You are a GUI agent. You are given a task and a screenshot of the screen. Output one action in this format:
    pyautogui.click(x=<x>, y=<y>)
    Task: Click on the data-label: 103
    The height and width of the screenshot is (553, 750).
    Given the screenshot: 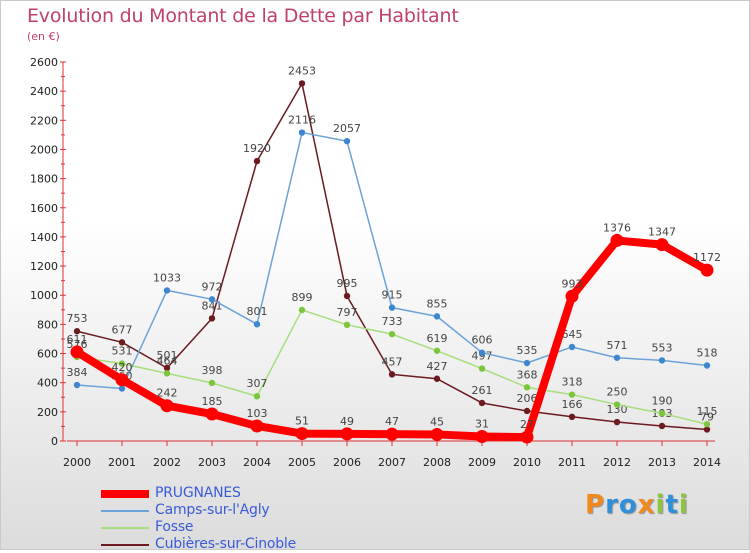 What is the action you would take?
    pyautogui.click(x=257, y=413)
    